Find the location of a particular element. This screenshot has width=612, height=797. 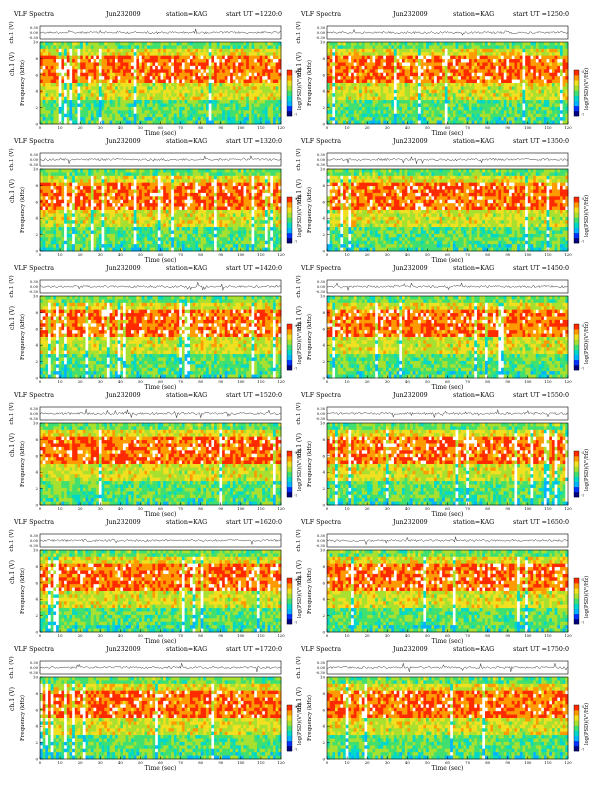

spectrogram-ylabel: Frequency (kHz) is located at coordinates (309, 83).